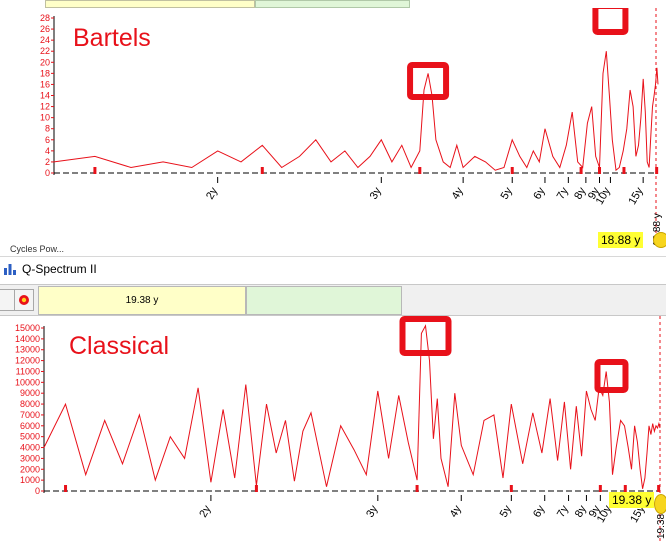  I want to click on y-tick-label: 22, so click(45, 51).